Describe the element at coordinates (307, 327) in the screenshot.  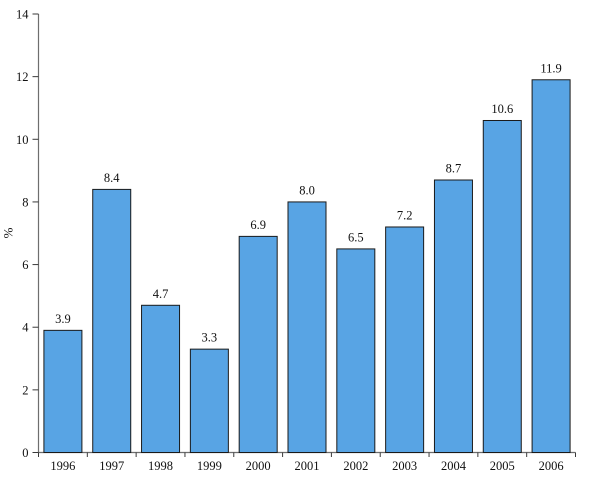
I see `bar-2001` at that location.